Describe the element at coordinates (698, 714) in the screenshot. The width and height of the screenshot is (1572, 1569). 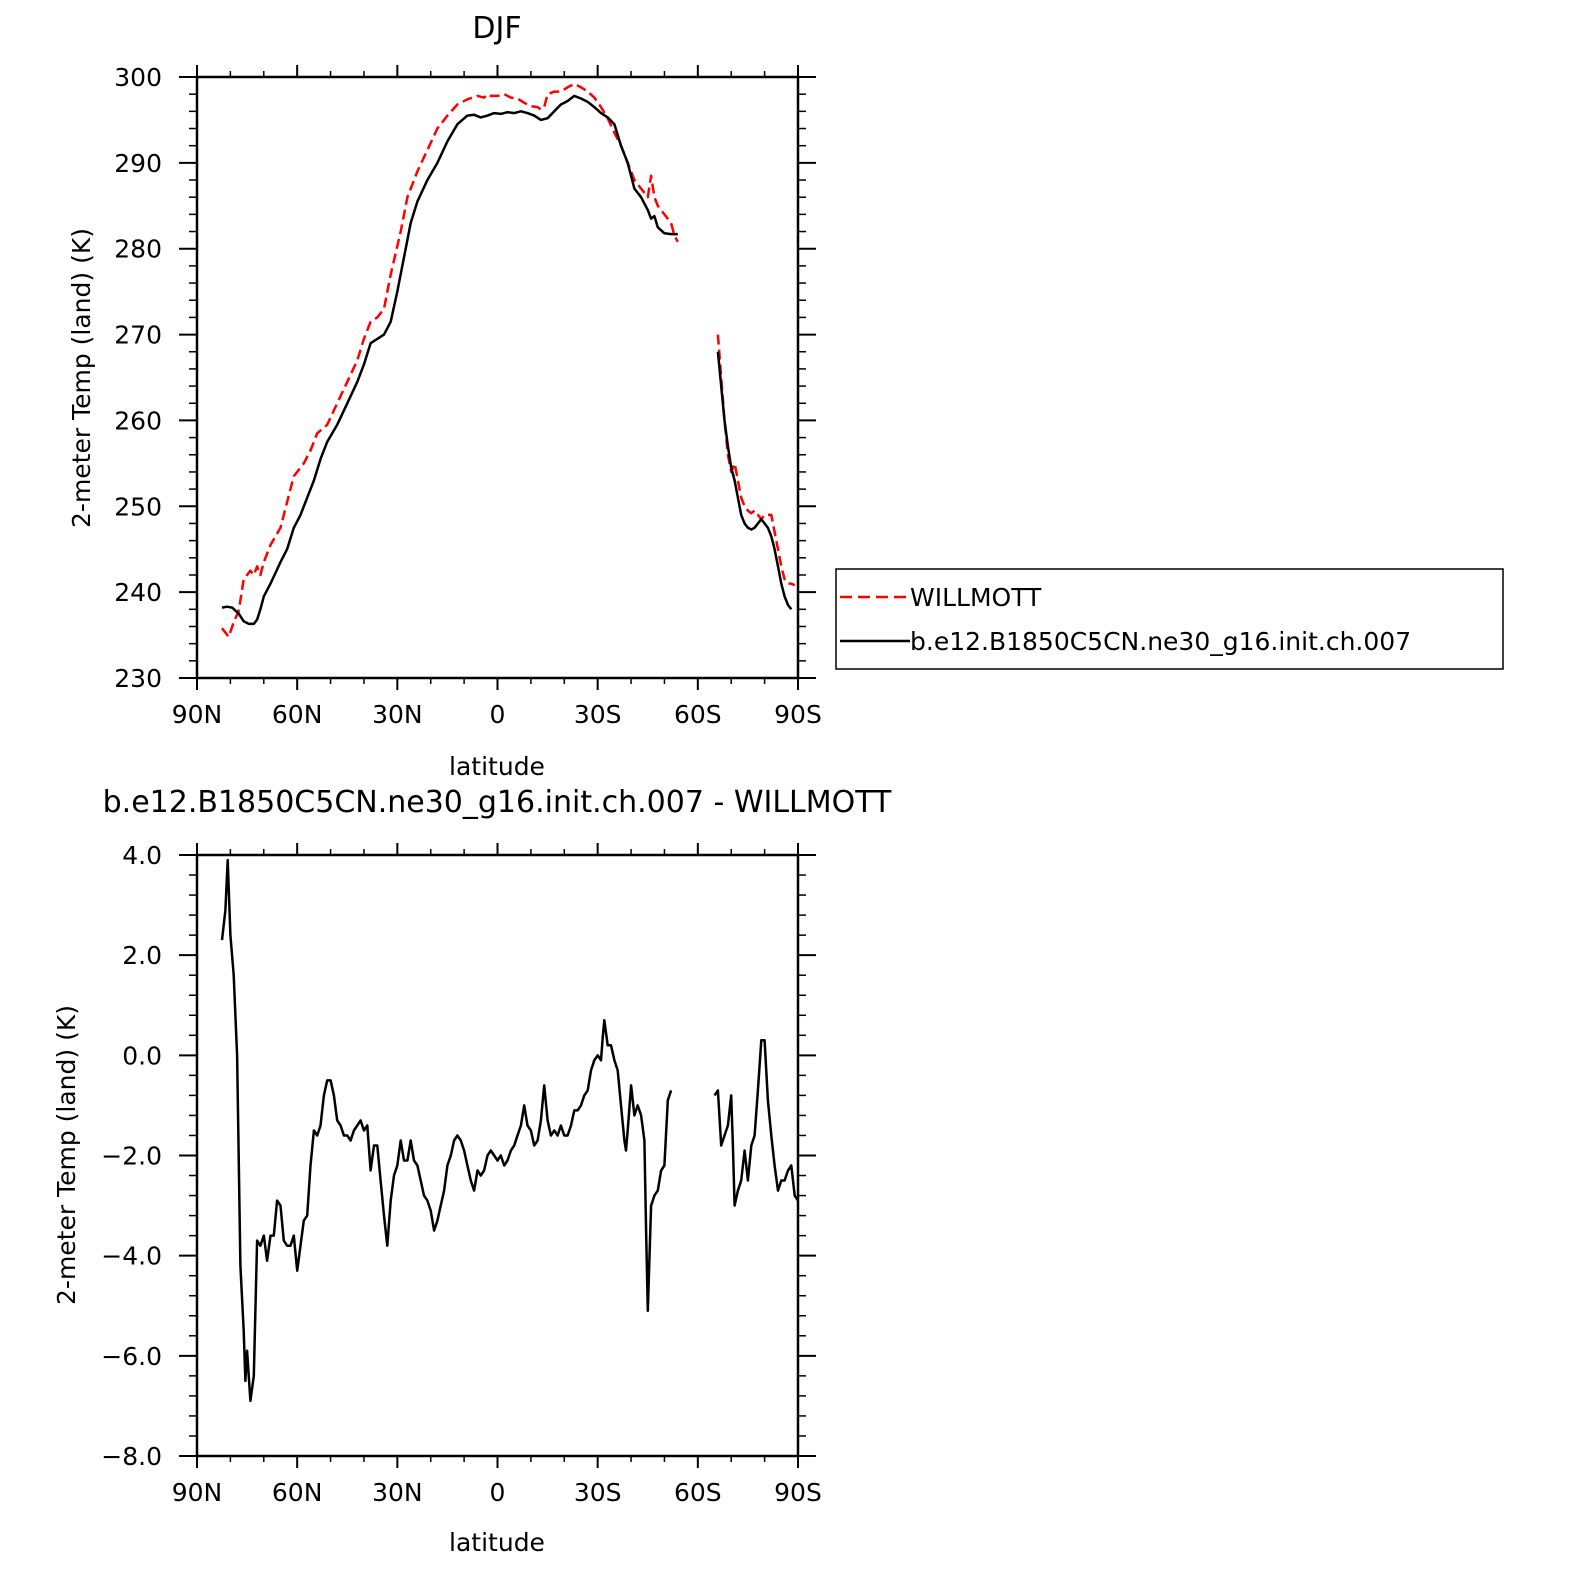
I see `top-x-tick-label: 60S` at that location.